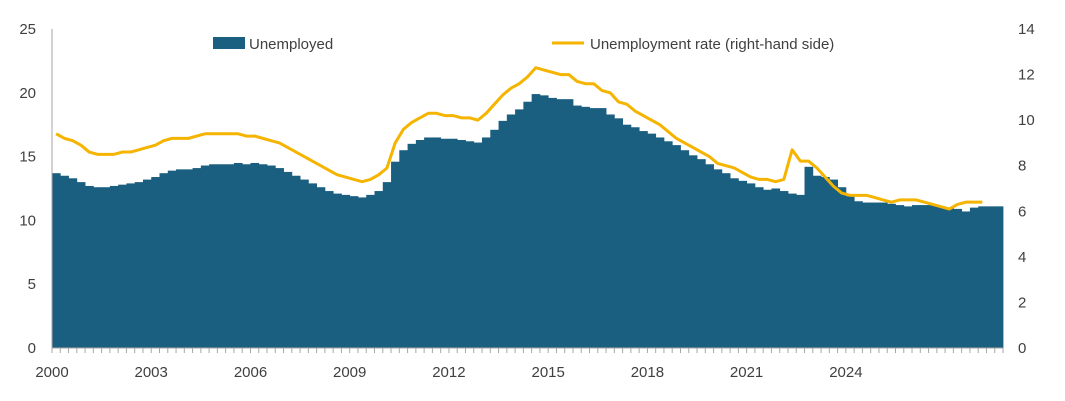 The height and width of the screenshot is (401, 1065). I want to click on y2-tick-label: 8, so click(1022, 166).